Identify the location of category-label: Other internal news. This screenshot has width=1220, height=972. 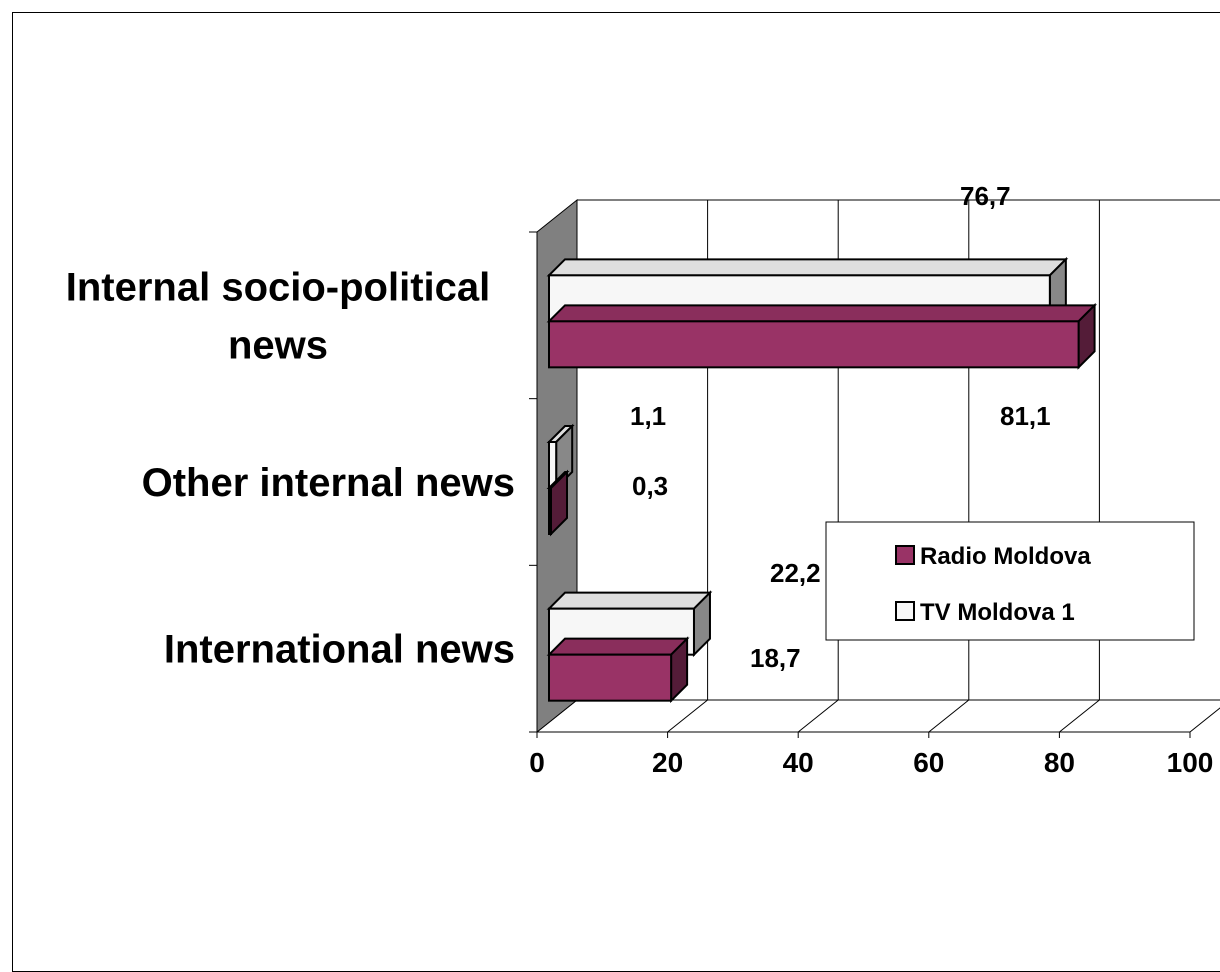
(328, 483).